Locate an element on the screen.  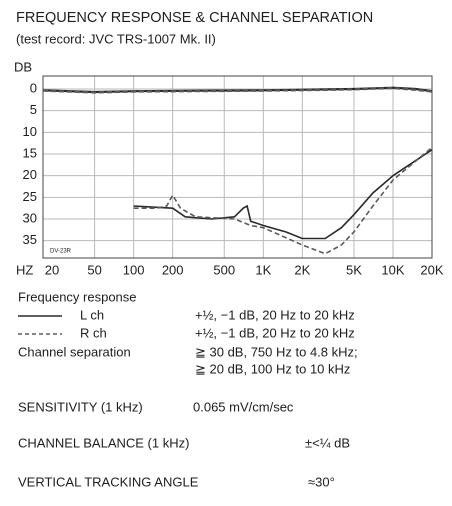
y-tick-label: 20 is located at coordinates (30, 174).